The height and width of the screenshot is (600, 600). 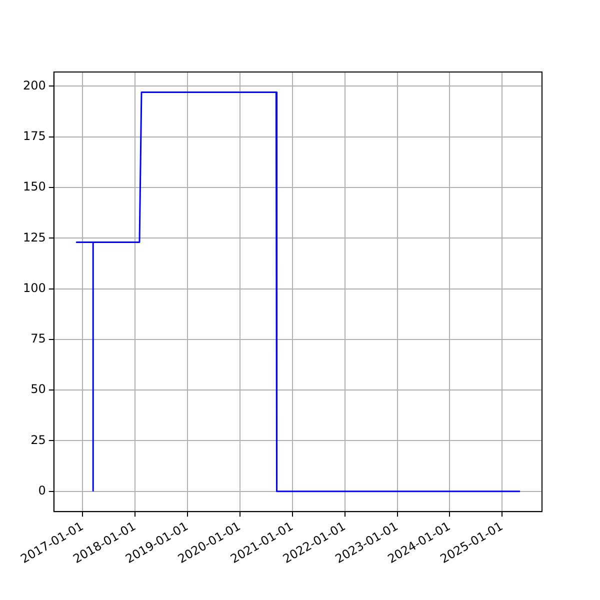 What do you see at coordinates (42, 491) in the screenshot?
I see `y-tick-label: 0` at bounding box center [42, 491].